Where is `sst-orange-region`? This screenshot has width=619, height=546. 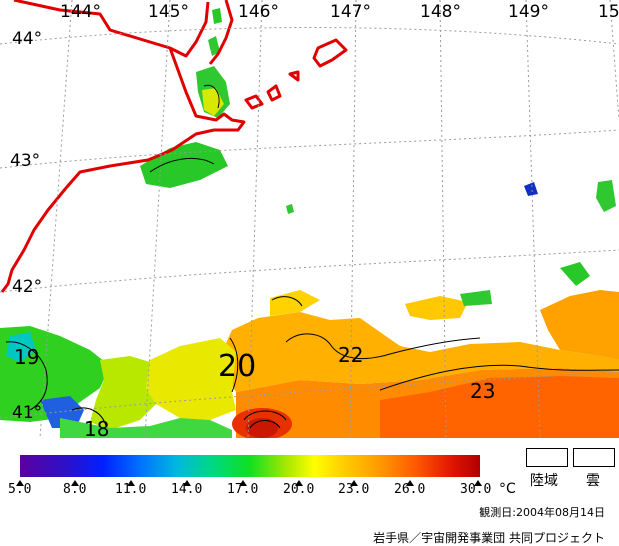
sst-orange-region is located at coordinates (420, 352).